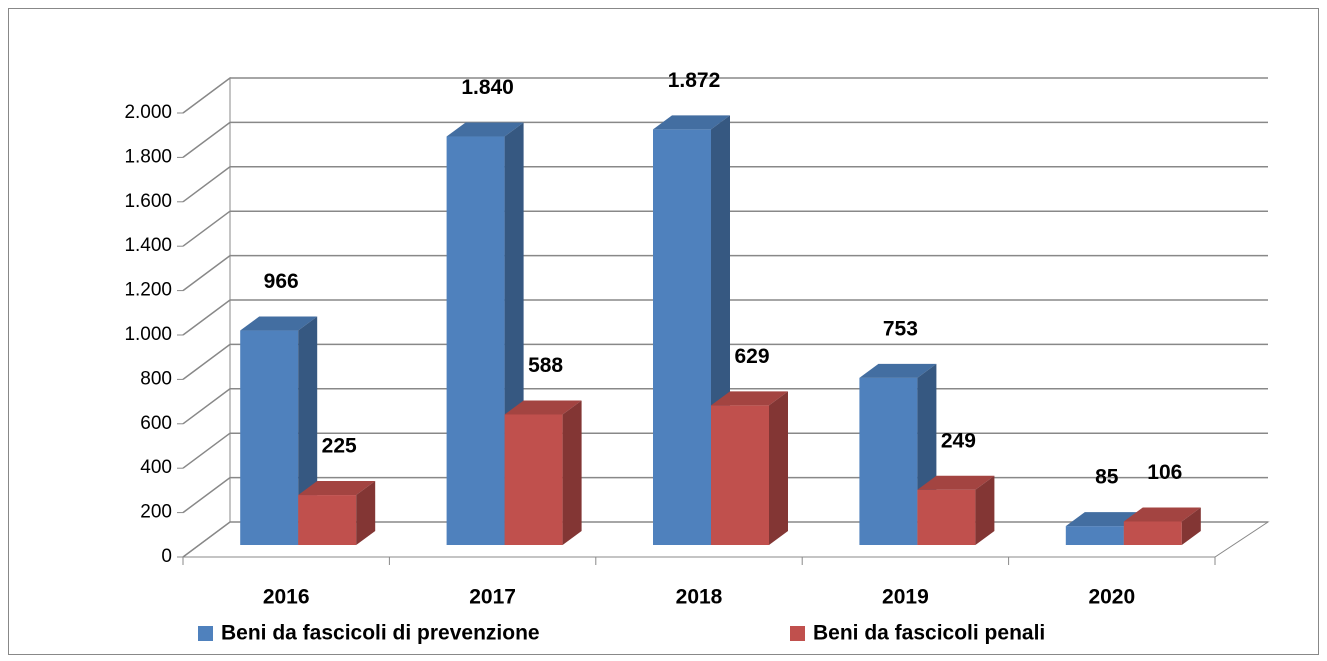  I want to click on data-label: 1.872, so click(694, 80).